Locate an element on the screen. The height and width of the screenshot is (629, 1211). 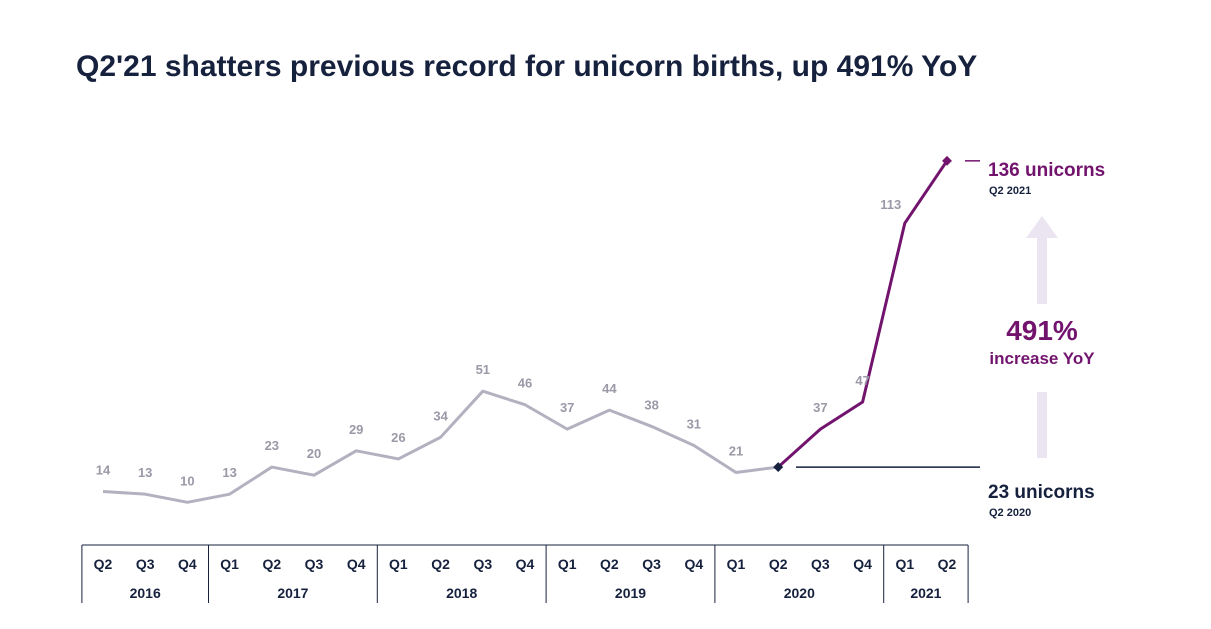
year-label: 2018 is located at coordinates (461, 593).